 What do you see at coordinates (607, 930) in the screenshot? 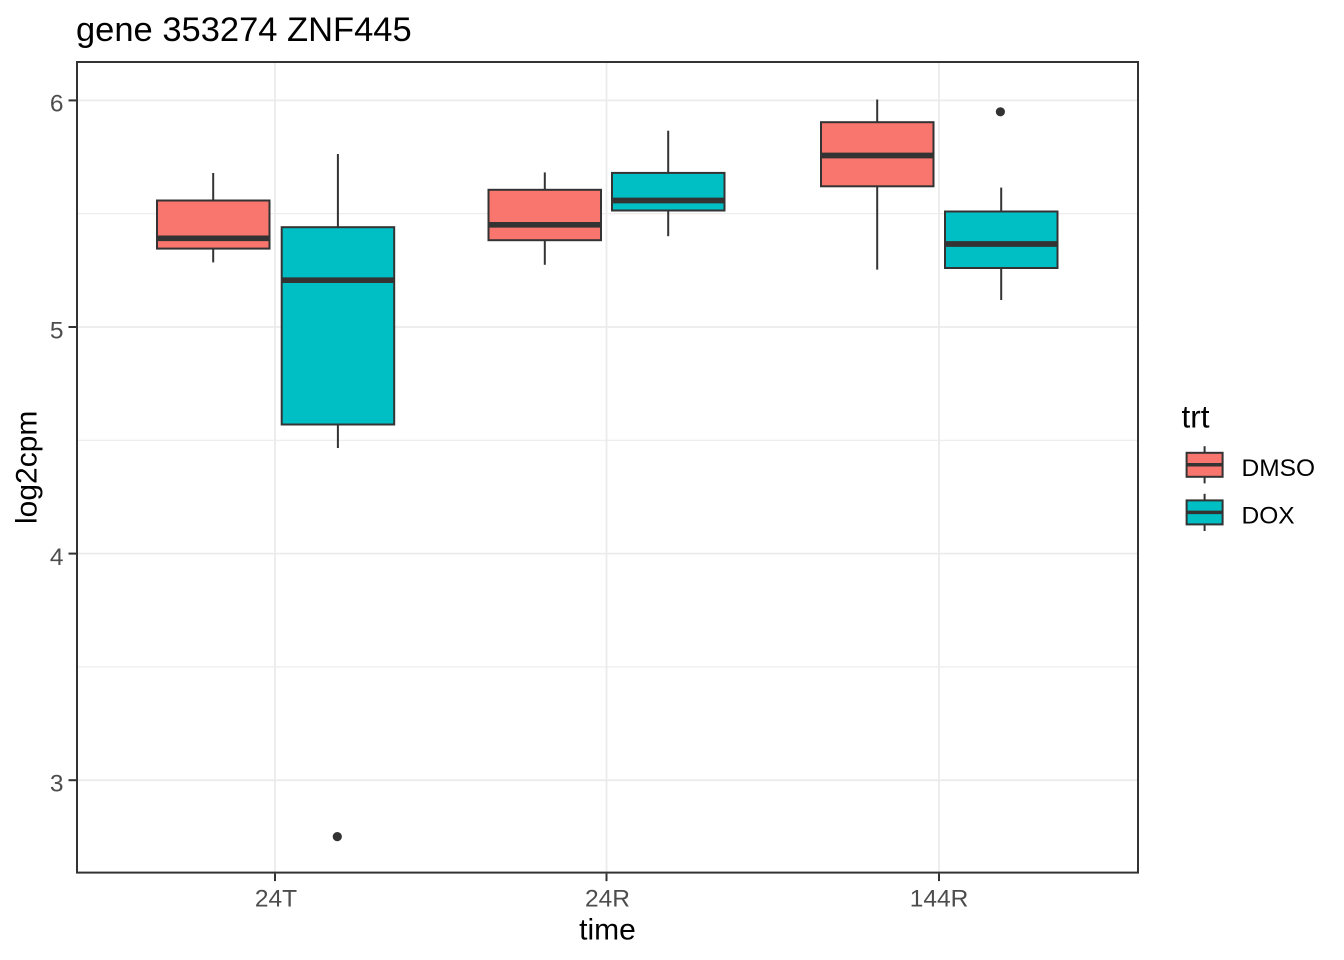
I see `svg-text: time` at bounding box center [607, 930].